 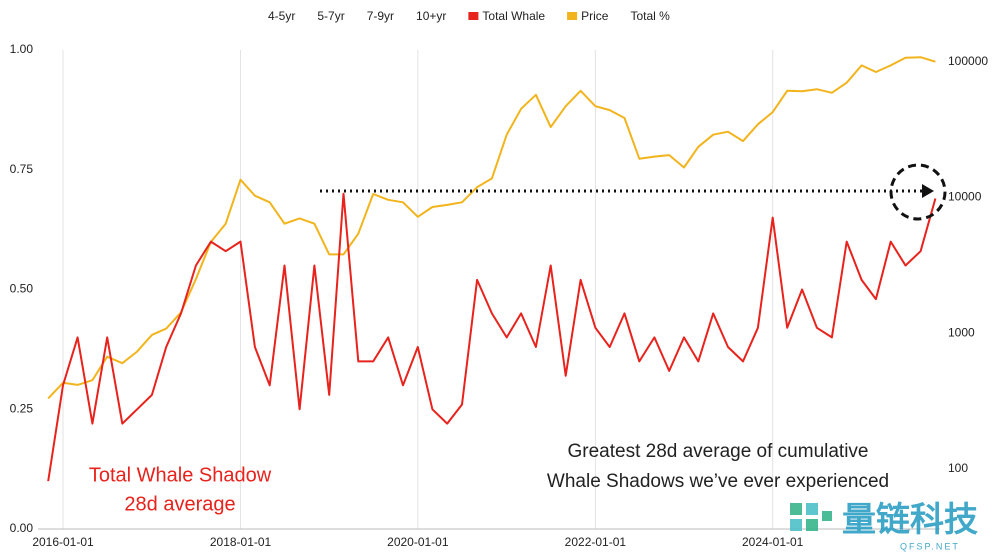 What do you see at coordinates (513, 16) in the screenshot?
I see `legend-label: Total Whale` at bounding box center [513, 16].